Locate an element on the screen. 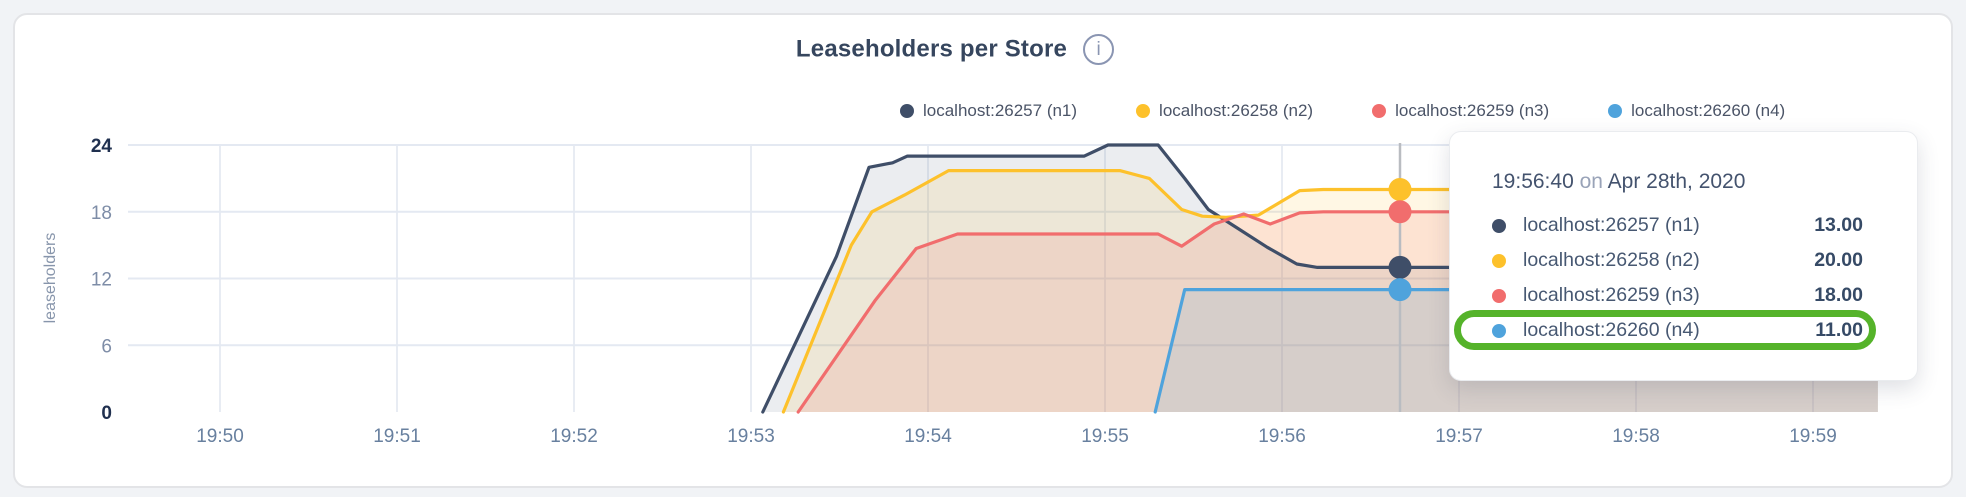 The height and width of the screenshot is (497, 1966). tooltip-row: localhost:26258 (n2) 20.00 is located at coordinates (1677, 260).